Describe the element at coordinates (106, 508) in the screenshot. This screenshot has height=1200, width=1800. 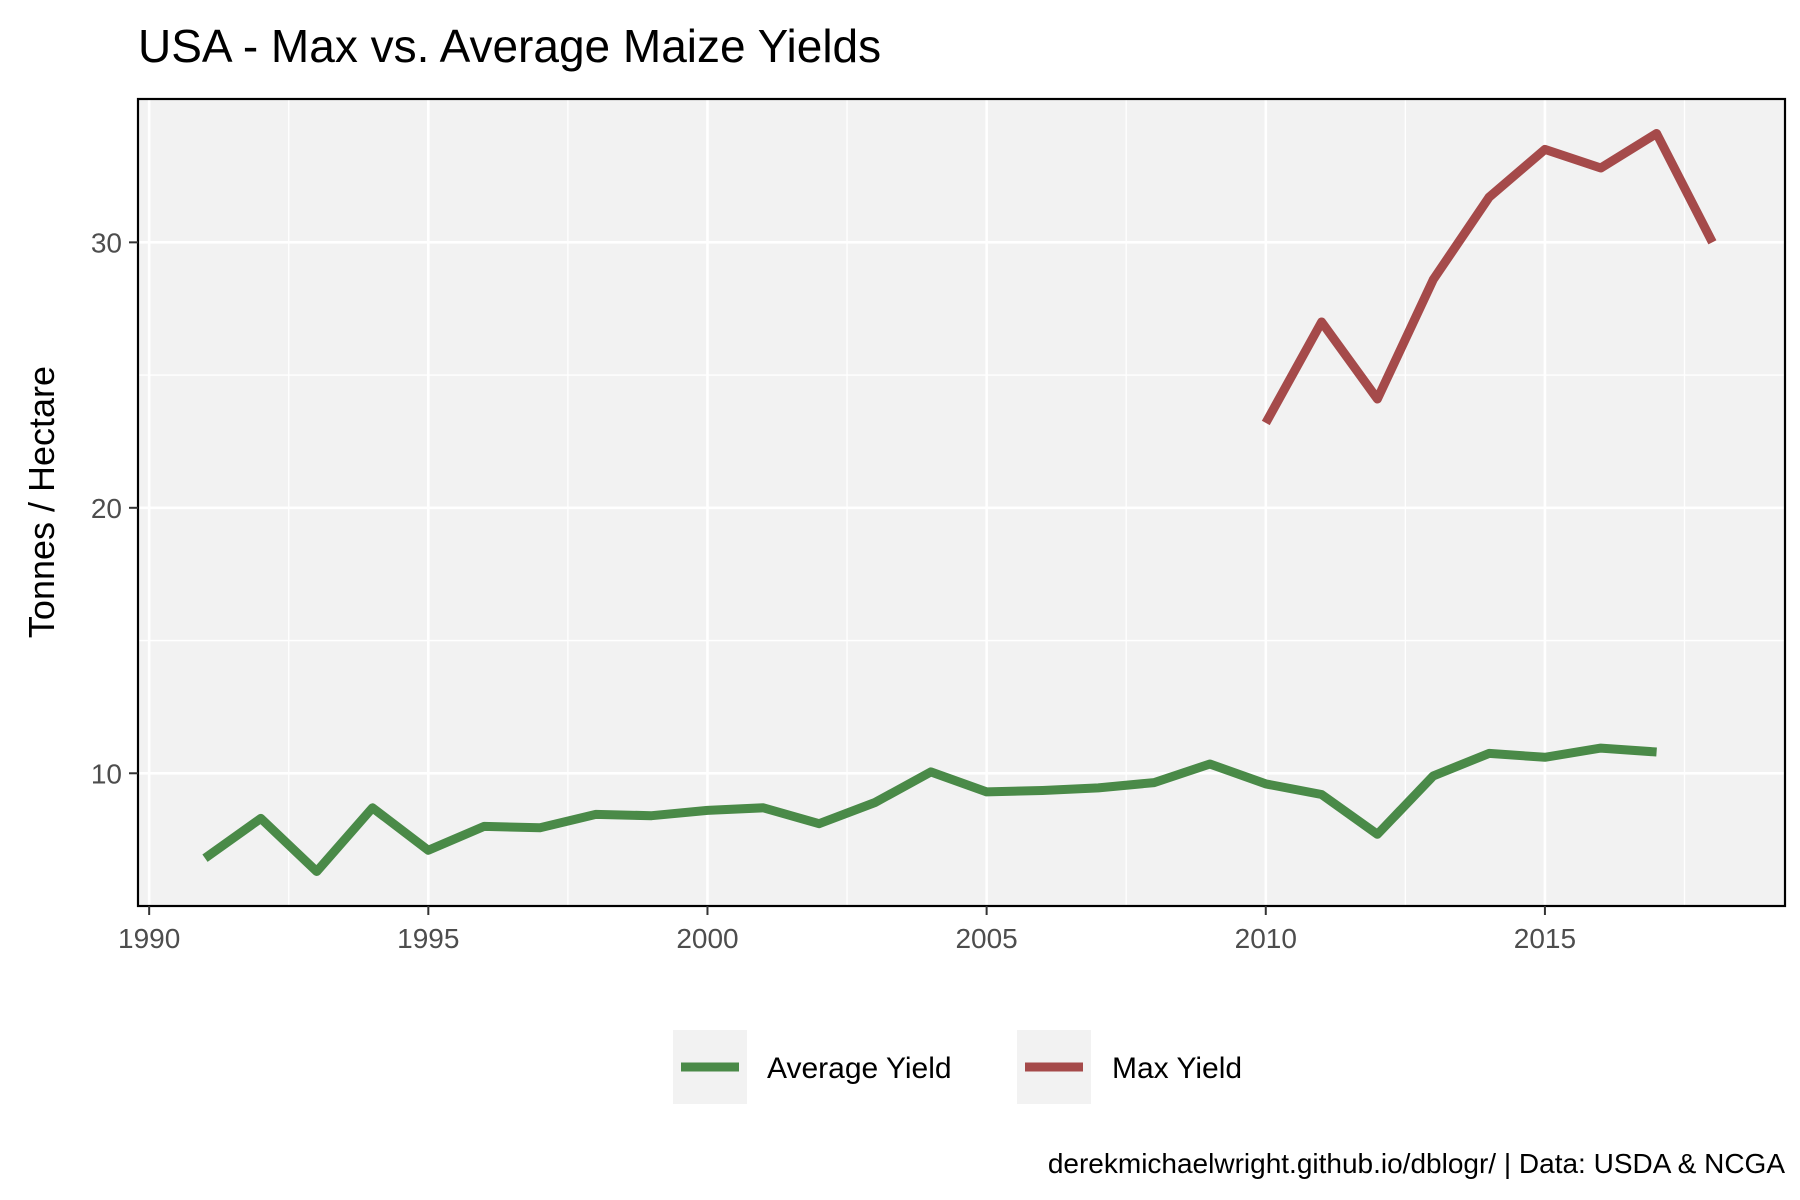
I see `y-tick-label: 20` at that location.